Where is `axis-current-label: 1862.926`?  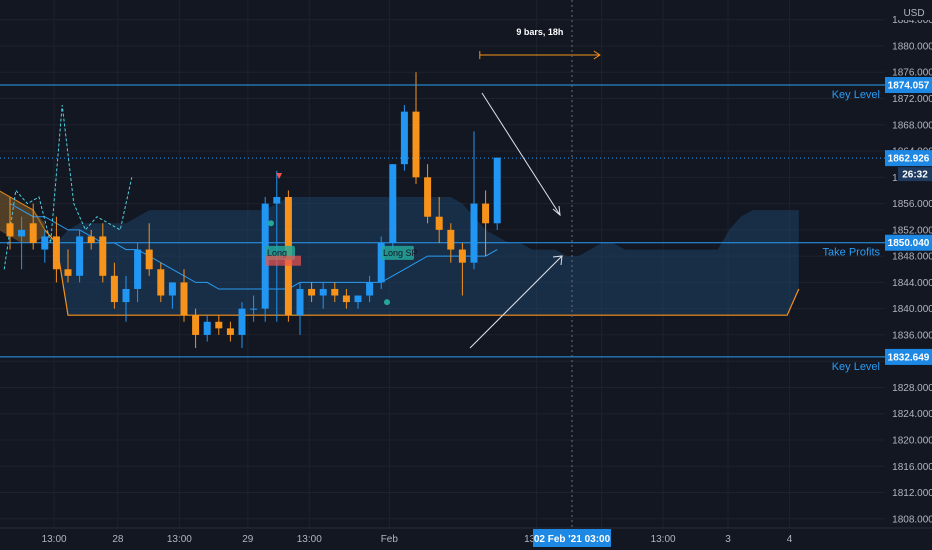
axis-current-label: 1862.926 is located at coordinates (909, 159).